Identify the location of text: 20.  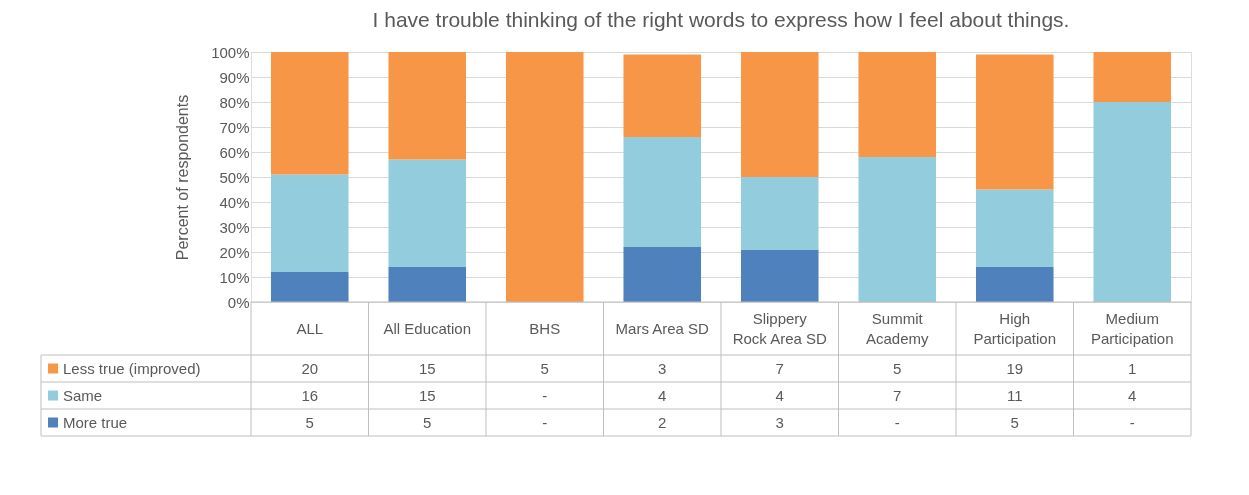
(310, 368).